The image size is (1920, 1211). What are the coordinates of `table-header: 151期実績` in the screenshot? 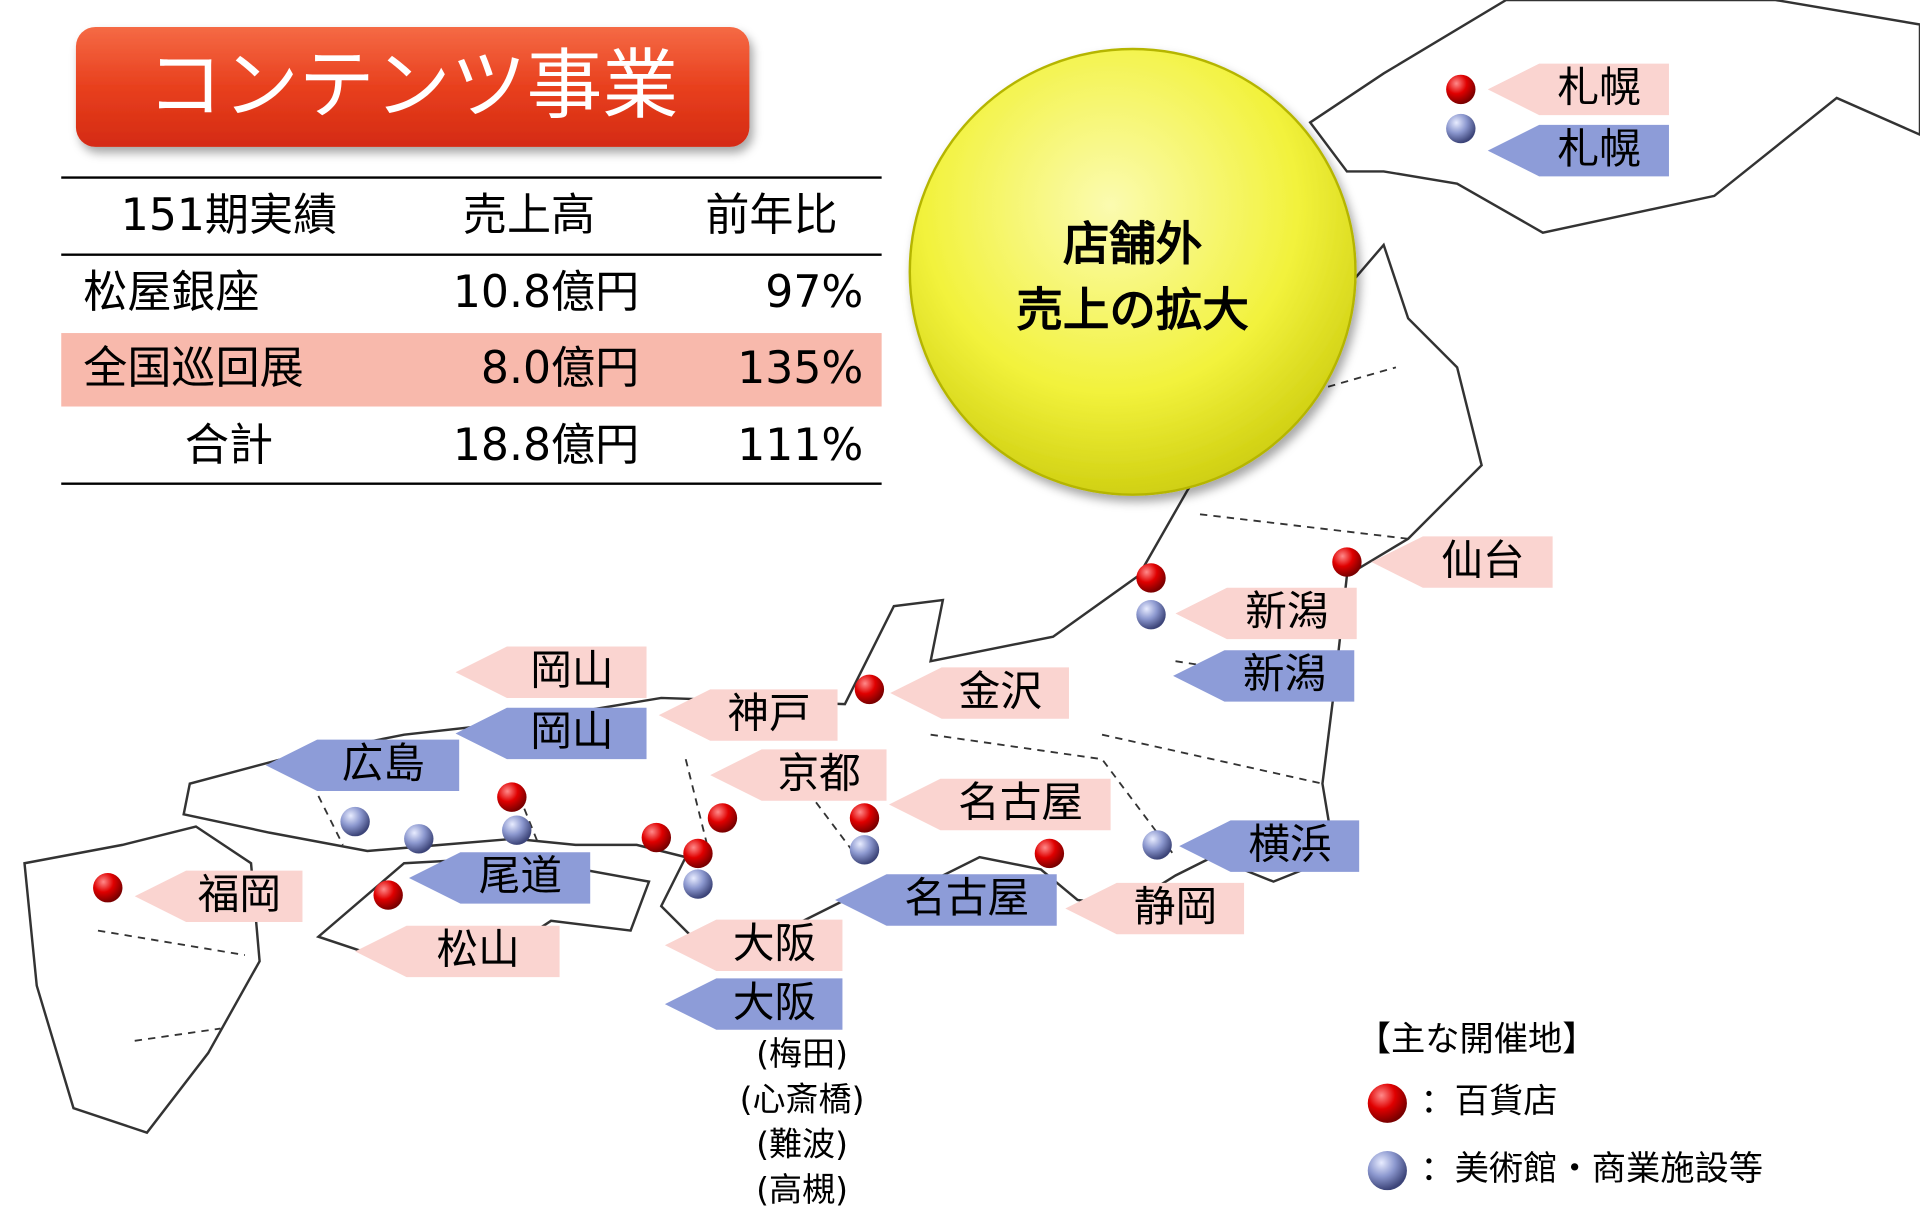 It's located at (229, 215).